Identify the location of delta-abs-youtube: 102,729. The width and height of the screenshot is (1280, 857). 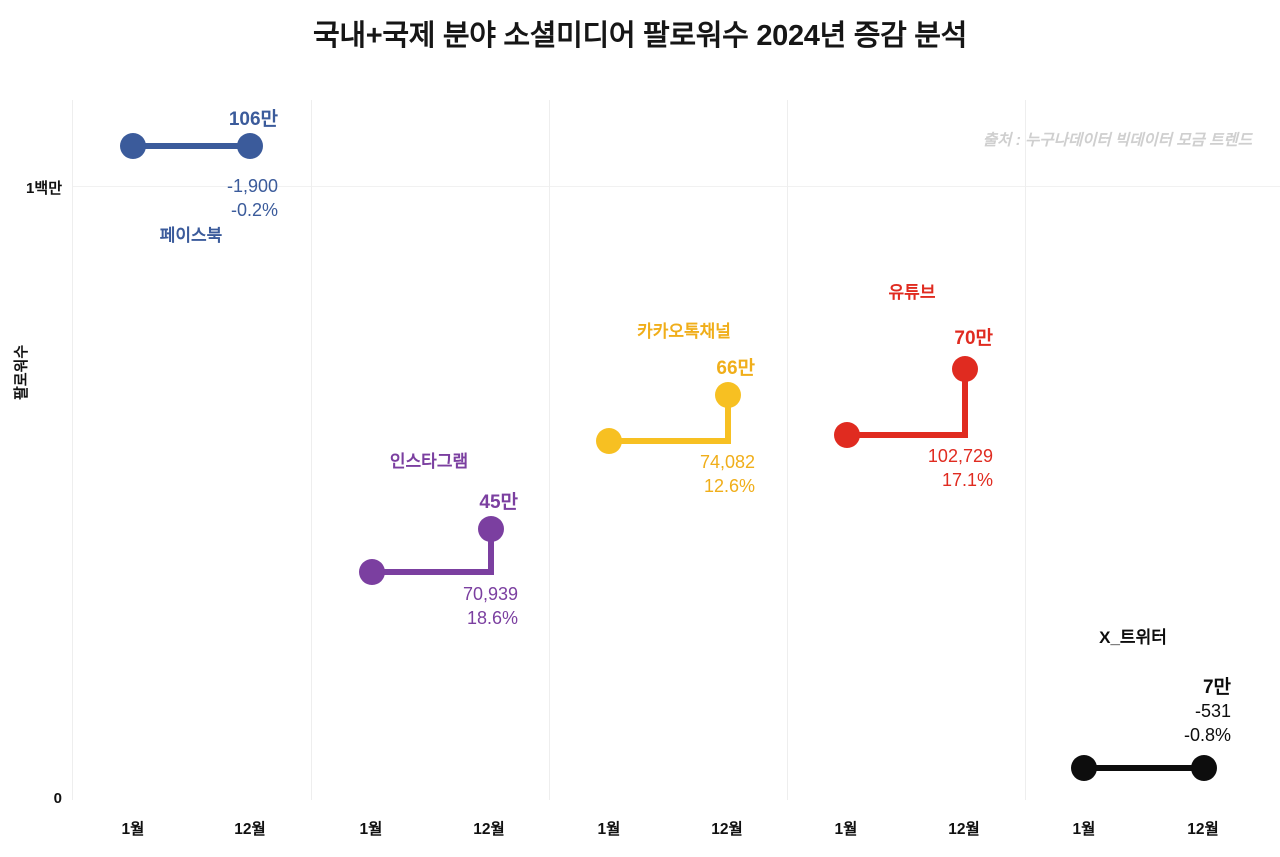
(960, 456).